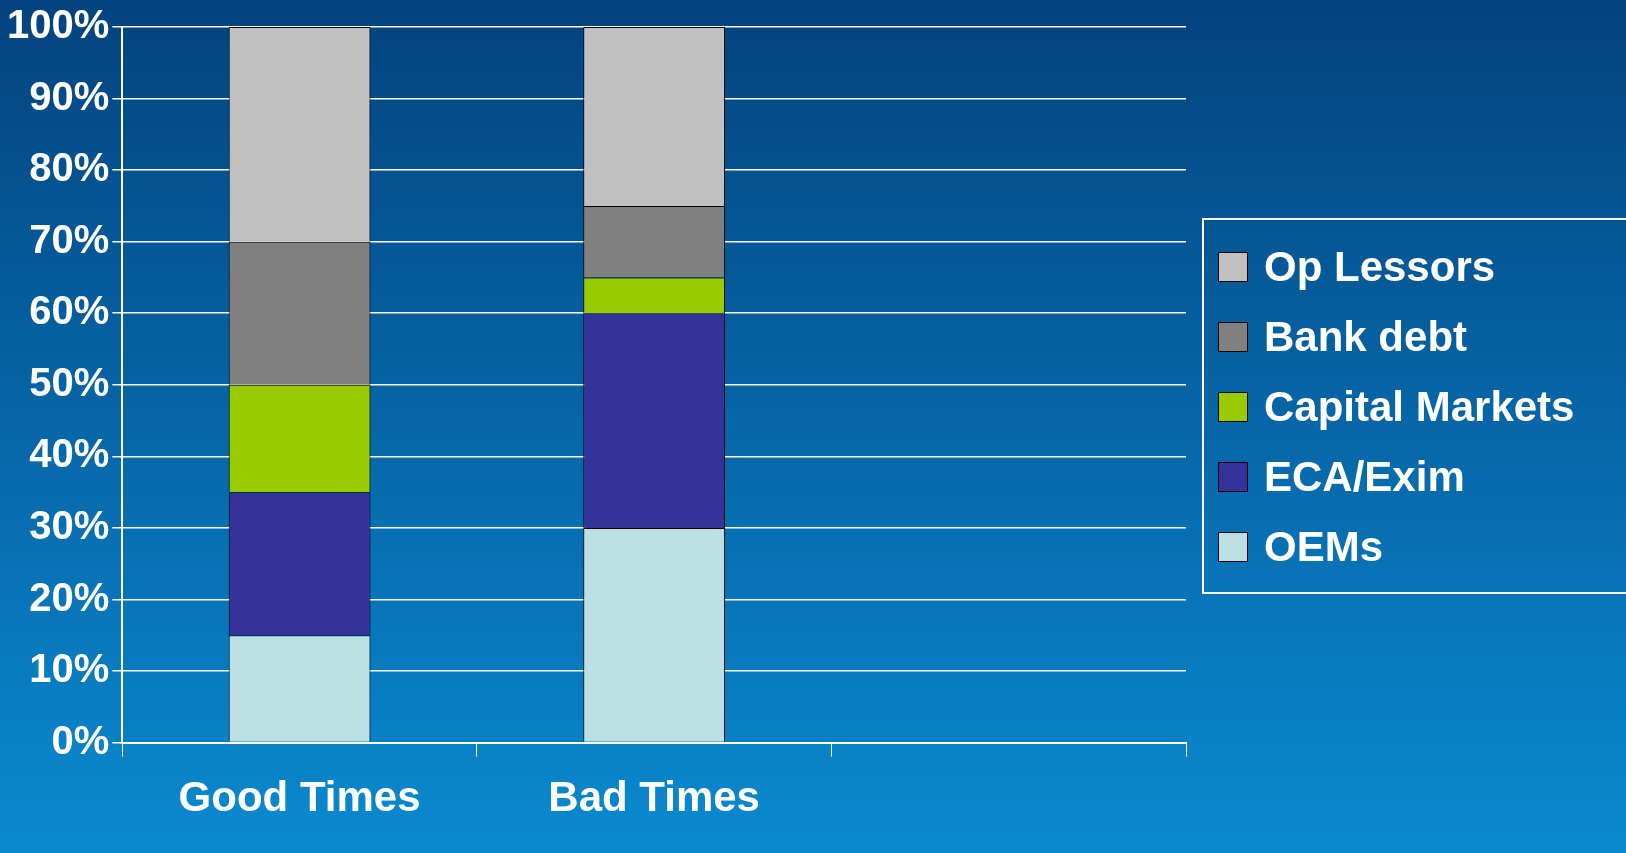  Describe the element at coordinates (69, 453) in the screenshot. I see `y-tick-label: 40%` at that location.